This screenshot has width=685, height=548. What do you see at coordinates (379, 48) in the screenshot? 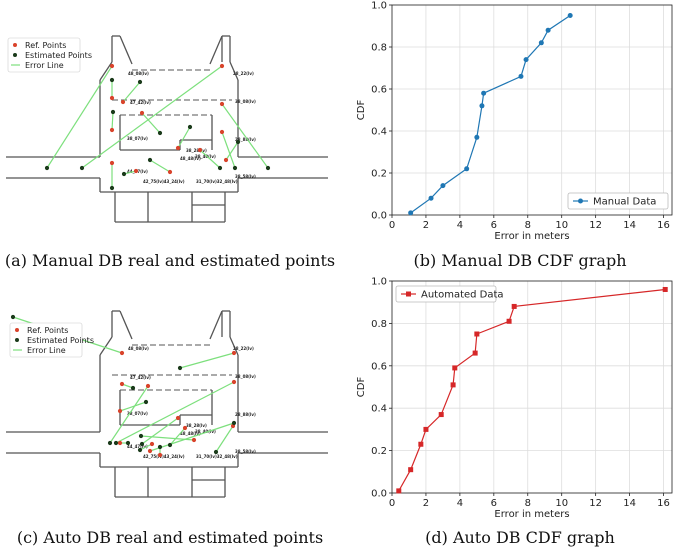
I see `y-tick-label: 0.8` at bounding box center [379, 48].